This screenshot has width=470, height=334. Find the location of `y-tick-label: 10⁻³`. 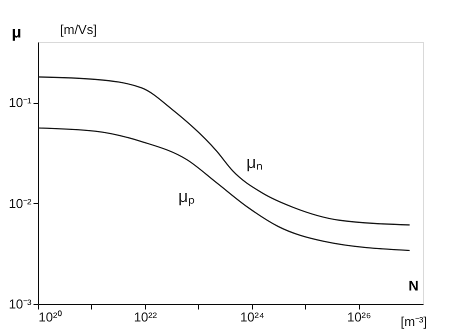

y-tick-label: 10⁻³ is located at coordinates (20, 304).